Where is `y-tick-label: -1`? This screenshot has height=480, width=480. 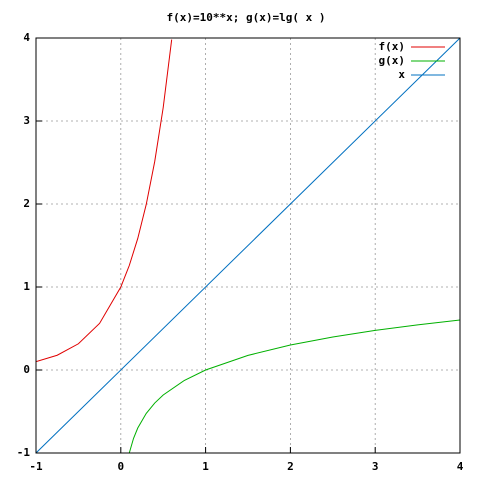
y-tick-label: -1 is located at coordinates (24, 452).